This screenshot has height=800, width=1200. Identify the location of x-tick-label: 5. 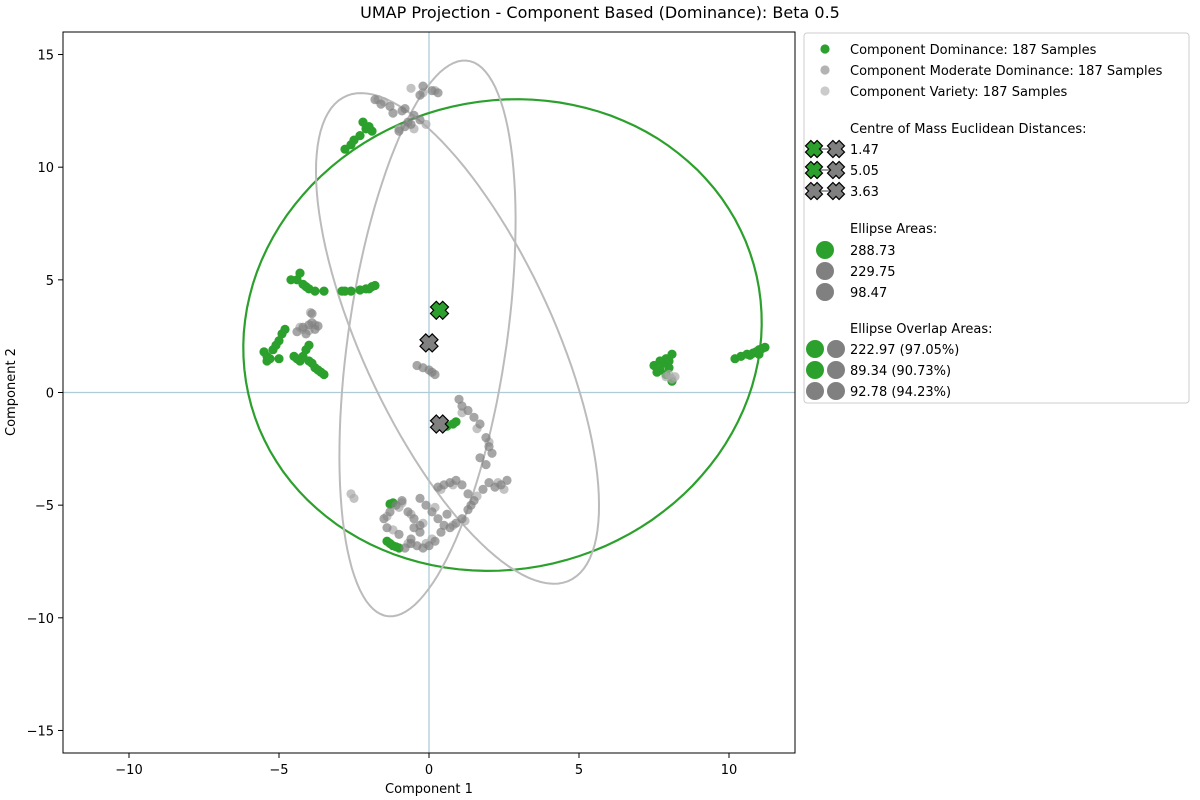
(579, 770).